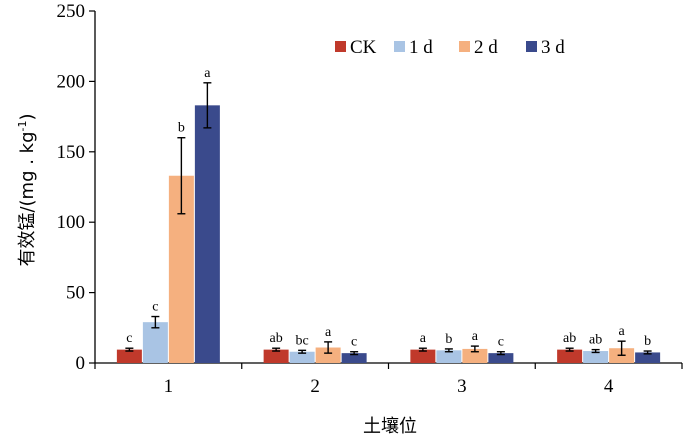 The image size is (700, 436). Describe the element at coordinates (22, 126) in the screenshot. I see `y-axis-title-superscript: -1` at that location.